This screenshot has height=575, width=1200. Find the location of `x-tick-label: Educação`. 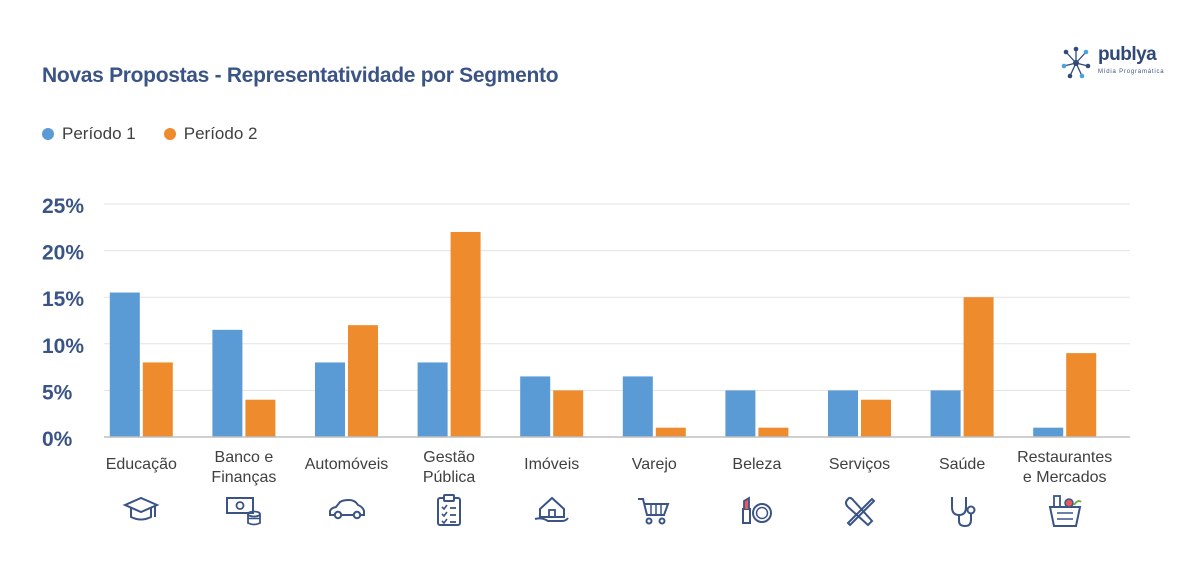

x-tick-label: Educação is located at coordinates (141, 464).